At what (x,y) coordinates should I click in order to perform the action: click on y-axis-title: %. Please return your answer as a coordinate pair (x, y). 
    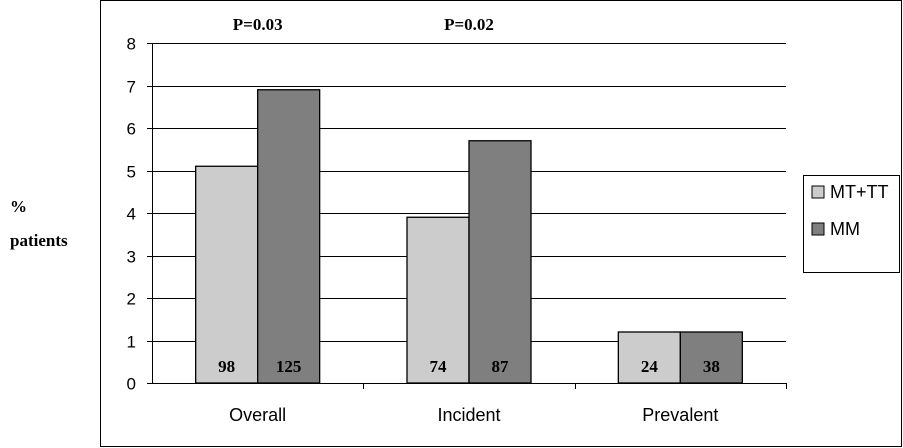
    Looking at the image, I should click on (18, 206).